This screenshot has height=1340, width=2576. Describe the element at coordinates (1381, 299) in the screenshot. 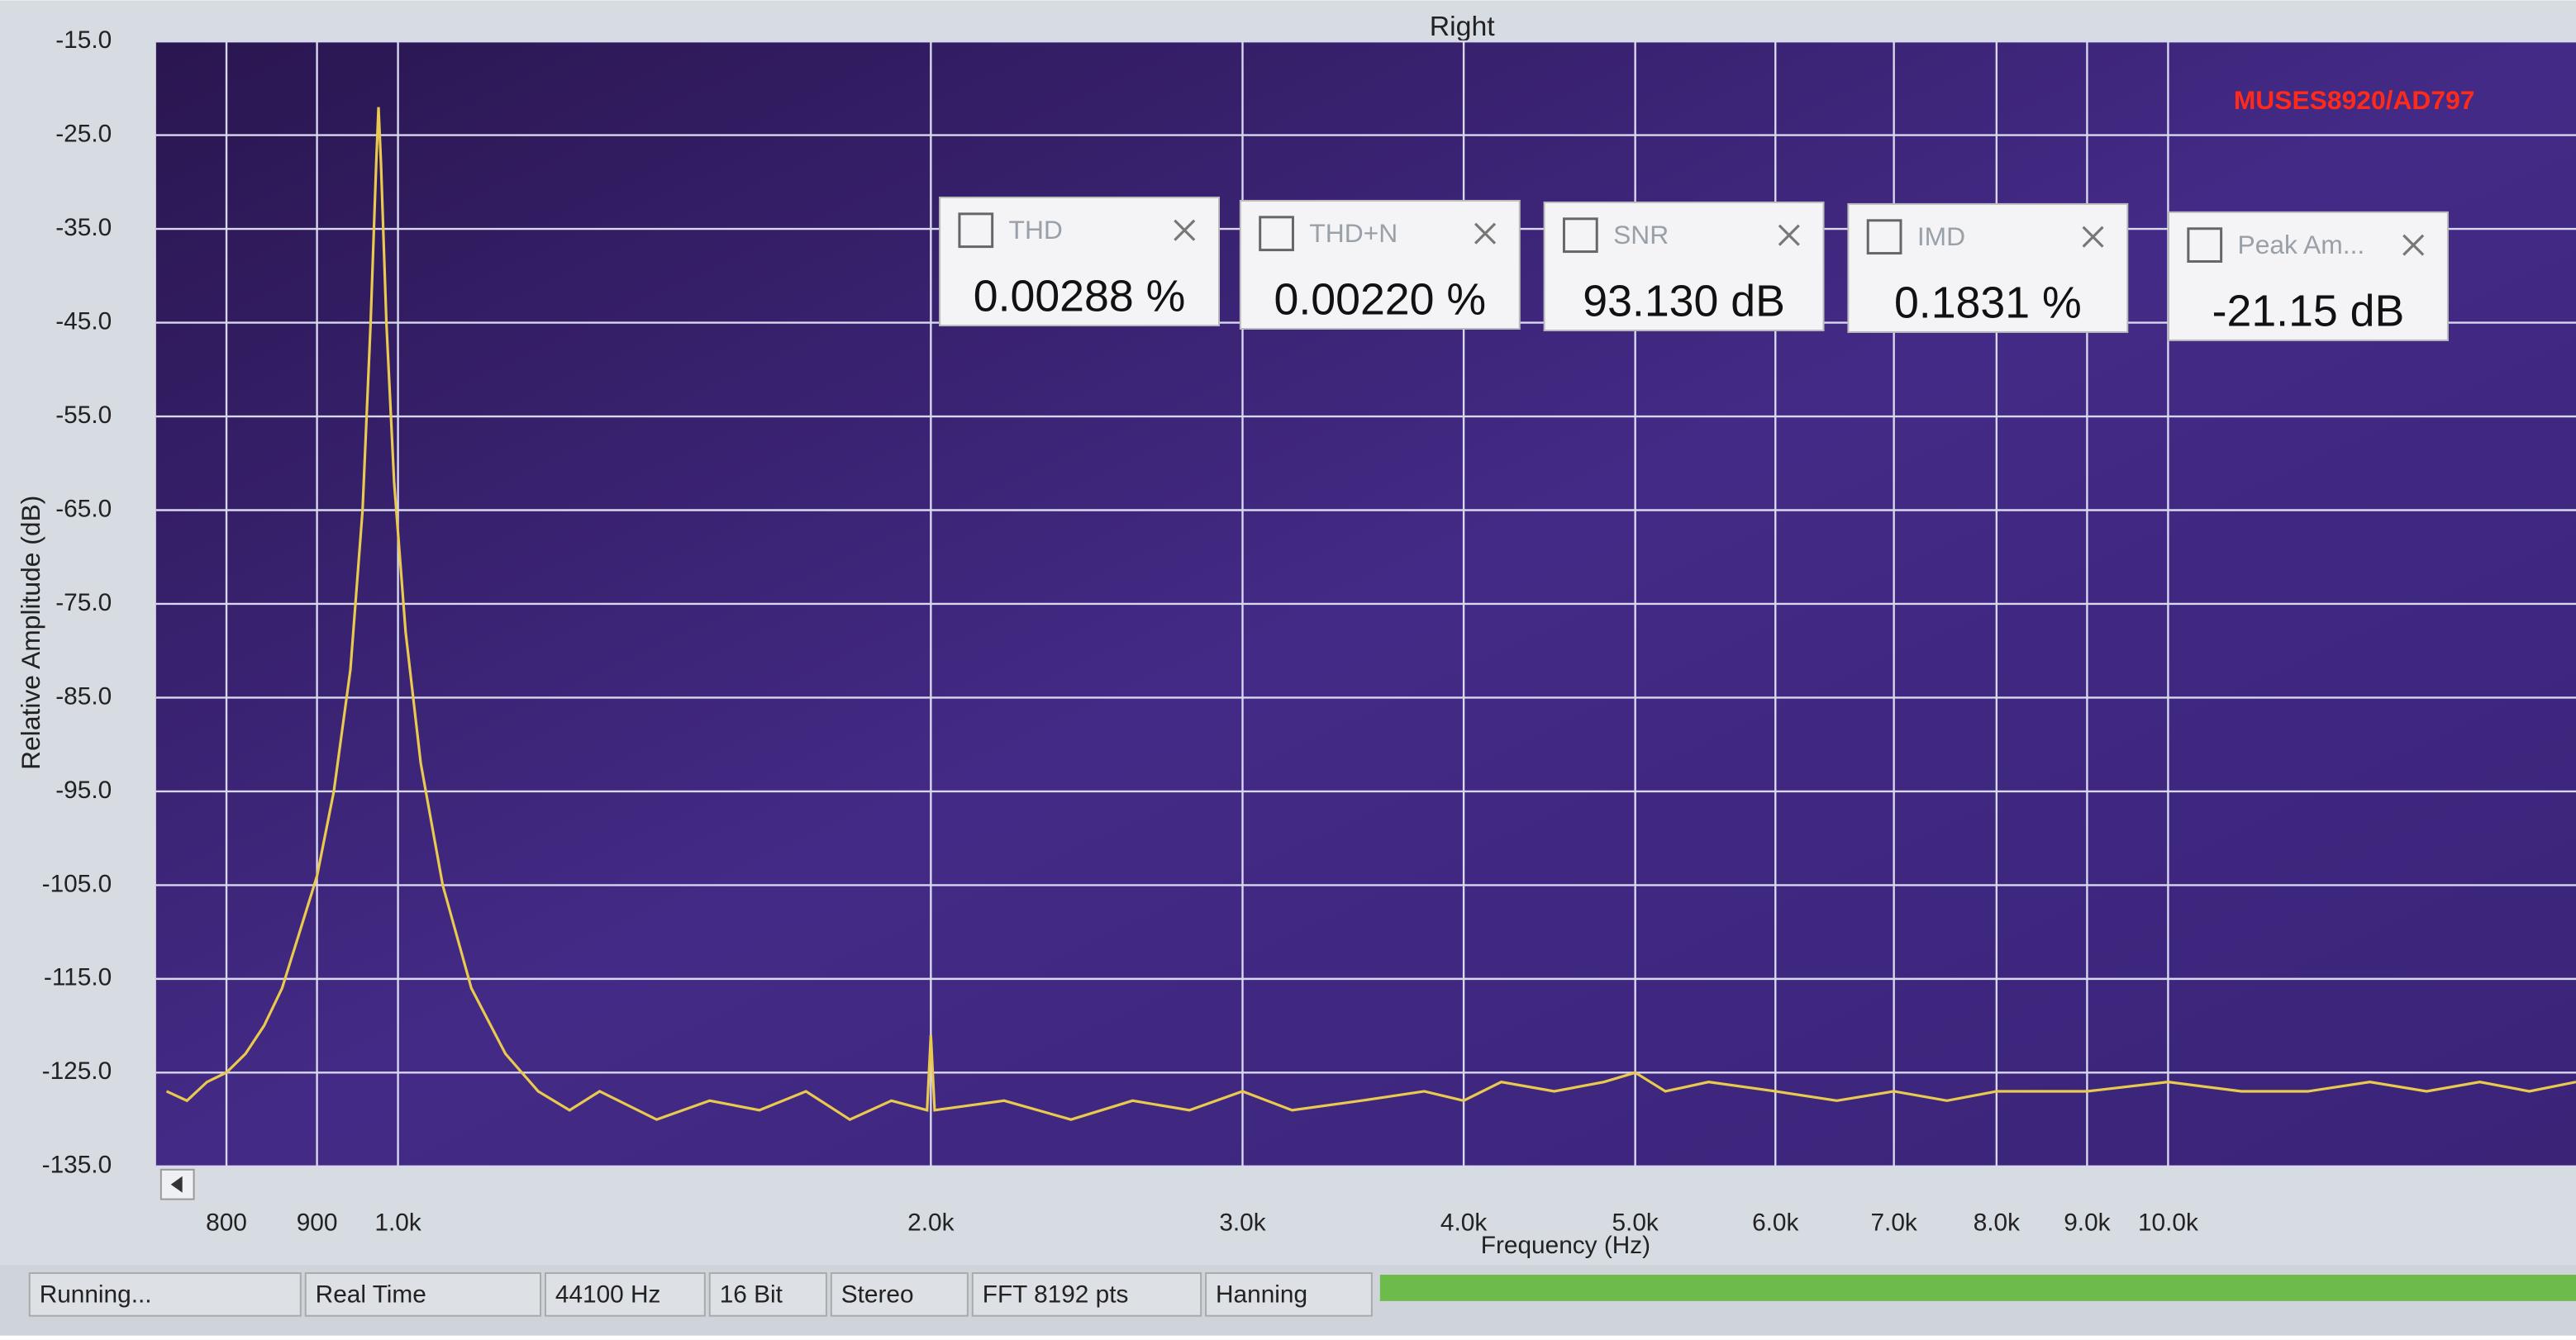

I see `meter-value: 0.00220 %` at that location.